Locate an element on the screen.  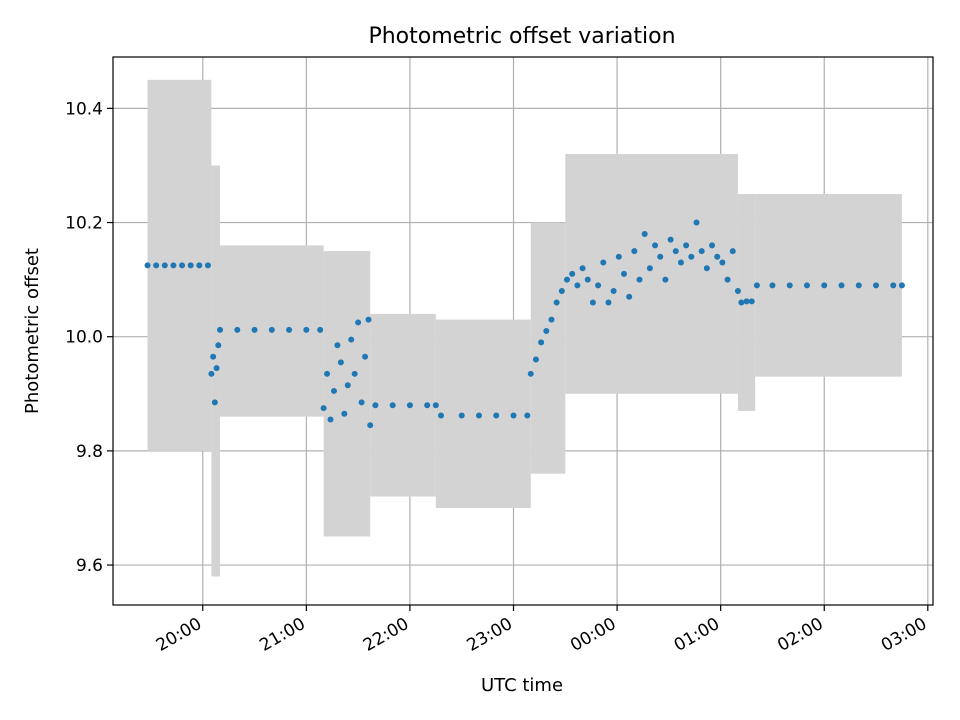
y-tick-label: 10.2 is located at coordinates (84, 224).